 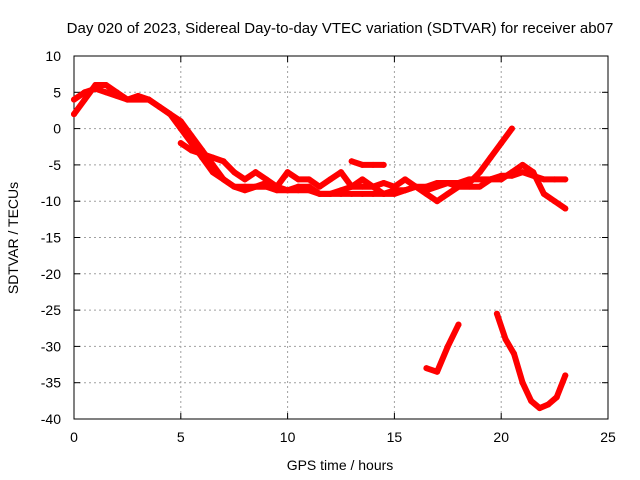 What do you see at coordinates (608, 437) in the screenshot?
I see `x-tick-label: 25` at bounding box center [608, 437].